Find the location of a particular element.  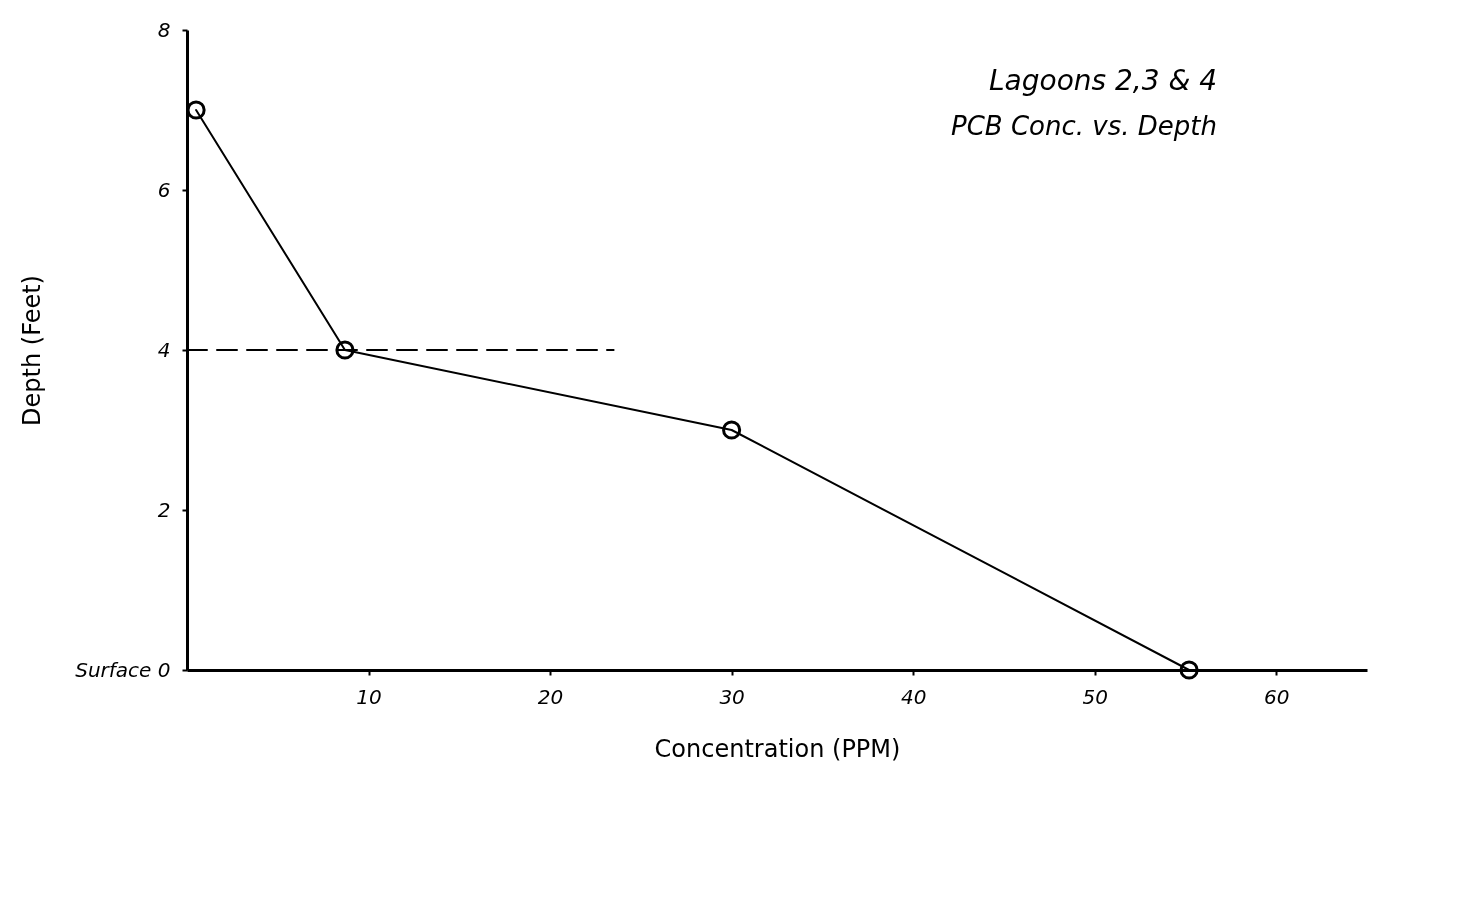

text: Lagoons 2,3 & 4 is located at coordinates (1102, 80).